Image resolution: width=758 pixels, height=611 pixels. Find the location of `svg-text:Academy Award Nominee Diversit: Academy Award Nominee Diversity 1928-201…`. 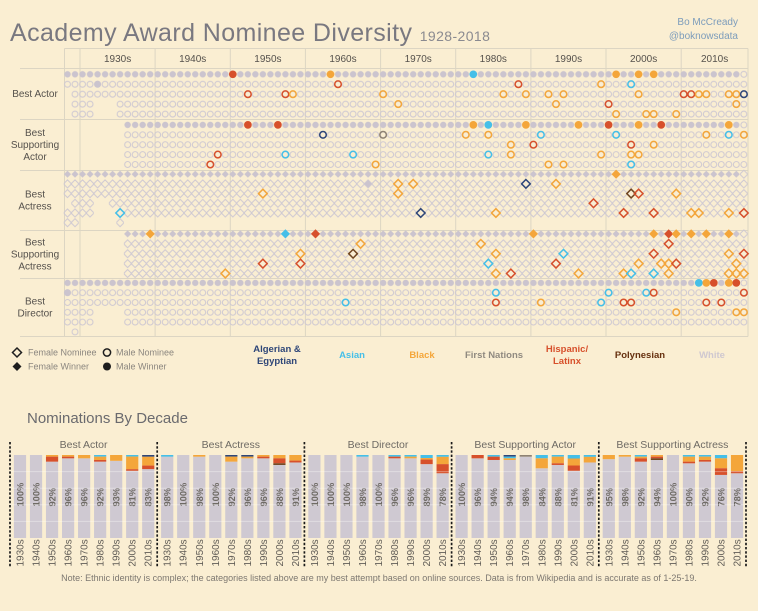

svg-text:Academy Award Nominee Diversit: Academy Award Nominee Diversity 1928-201… is located at coordinates (250, 33).